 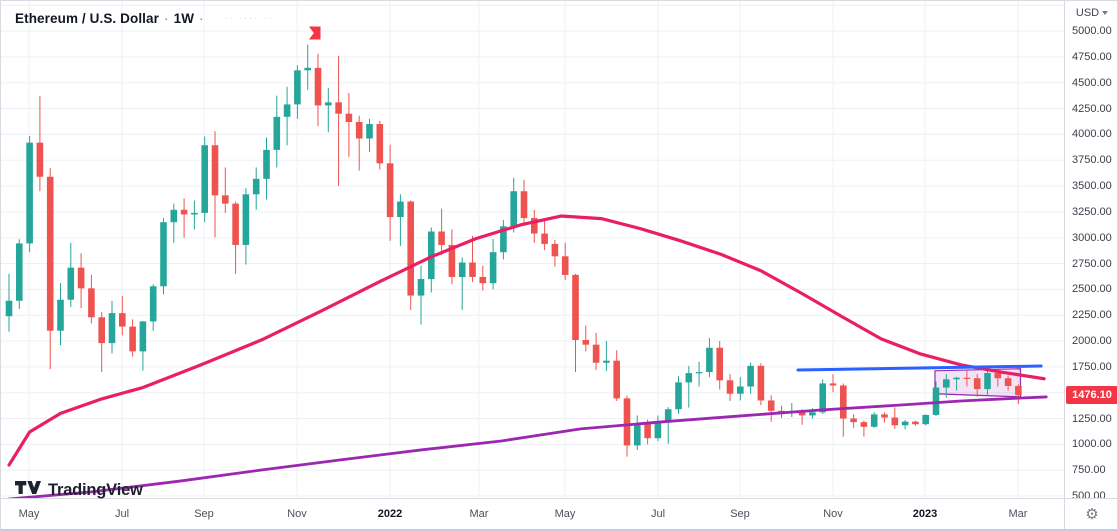 I want to click on symbol-title: Ethereum / U.S. Dollar, so click(x=87, y=18).